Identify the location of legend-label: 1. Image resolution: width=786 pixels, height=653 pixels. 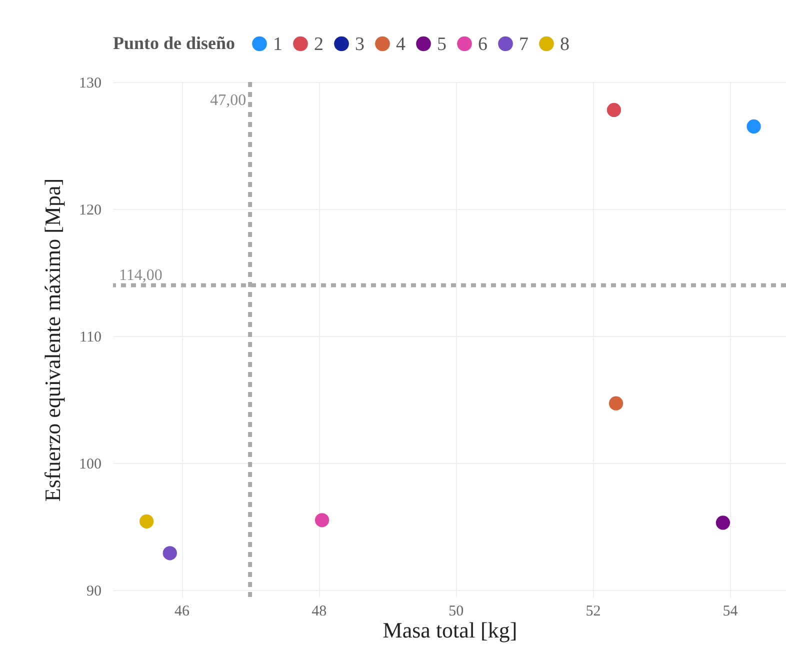
(277, 44).